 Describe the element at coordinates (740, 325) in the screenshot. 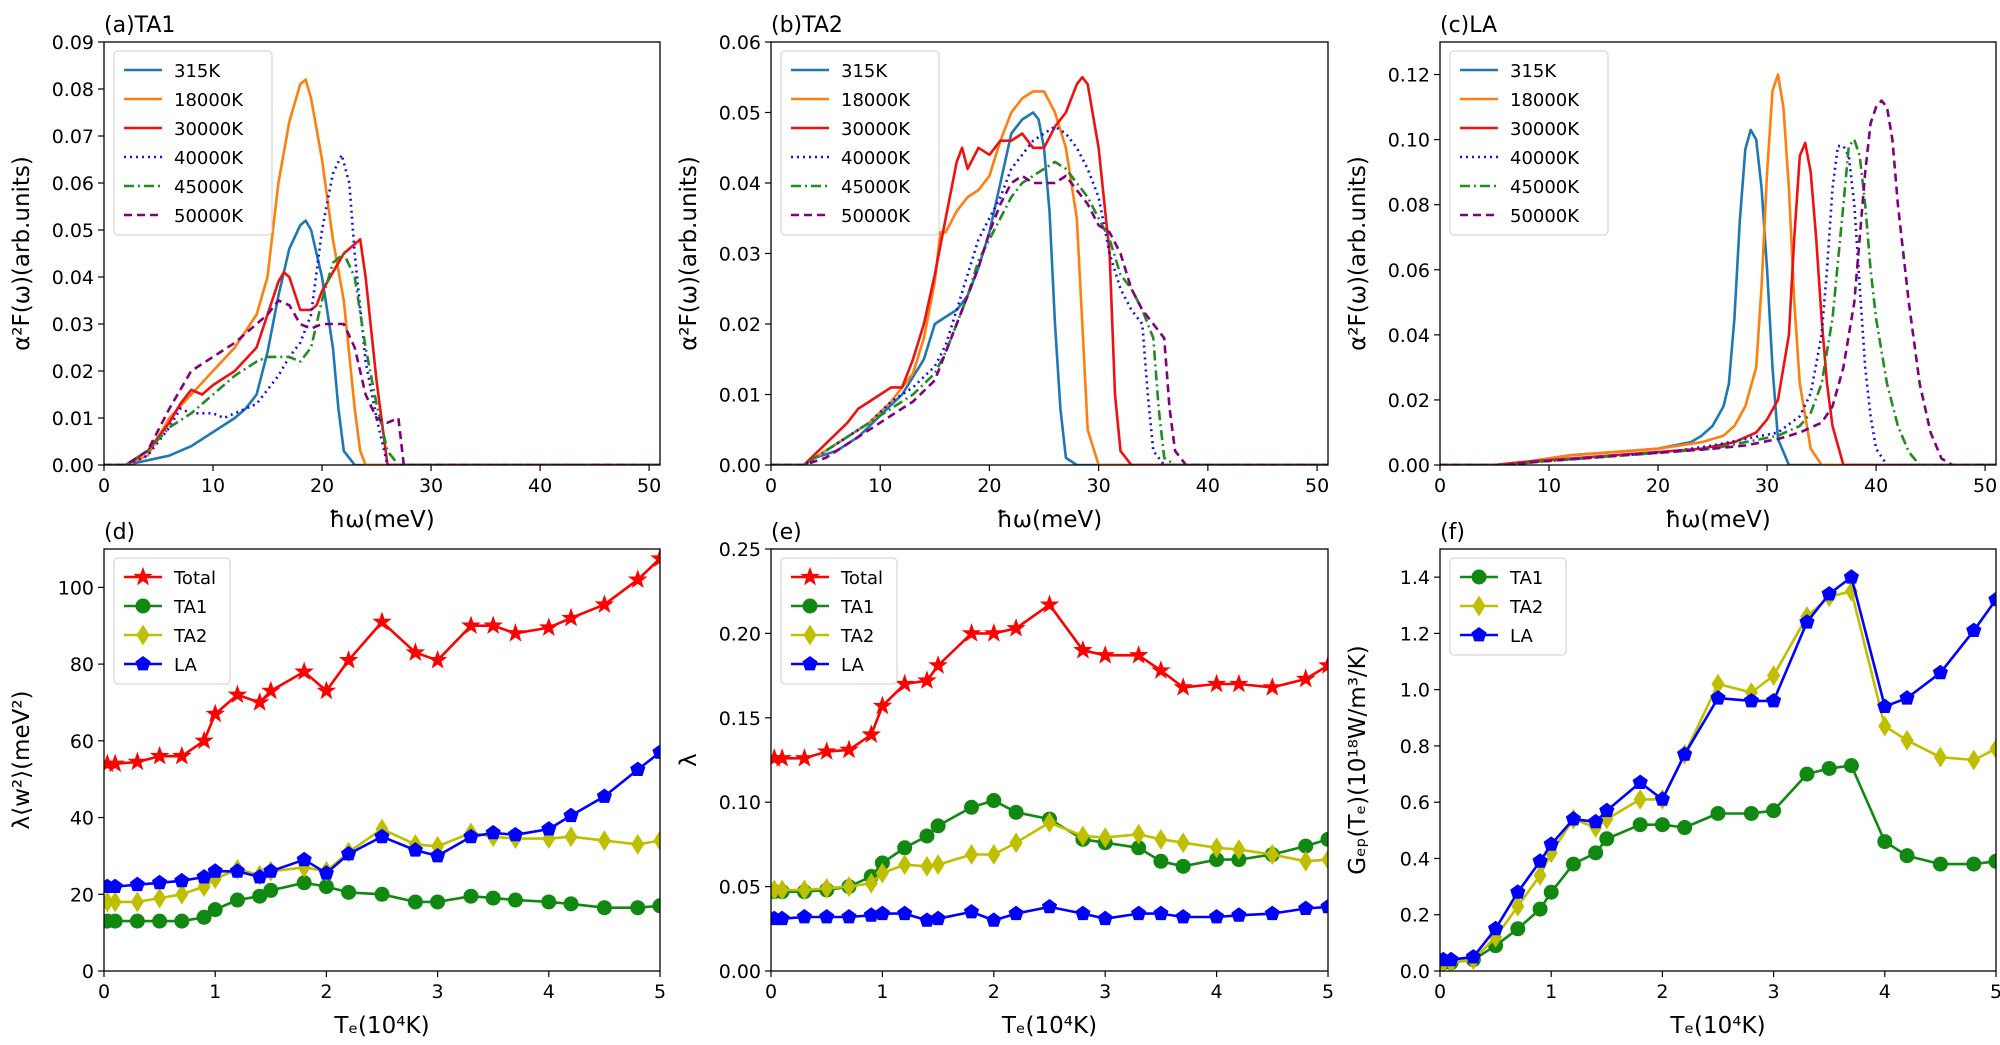

I see `y-tick-label: 0.02` at that location.